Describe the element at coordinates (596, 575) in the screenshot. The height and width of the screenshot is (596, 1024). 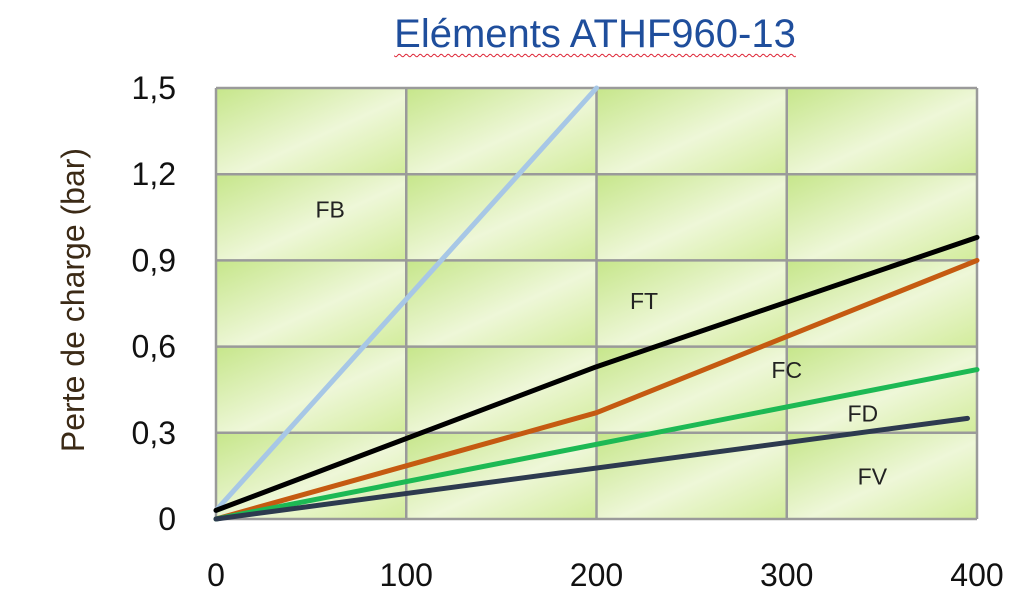
I see `x-tick-label: 200` at that location.